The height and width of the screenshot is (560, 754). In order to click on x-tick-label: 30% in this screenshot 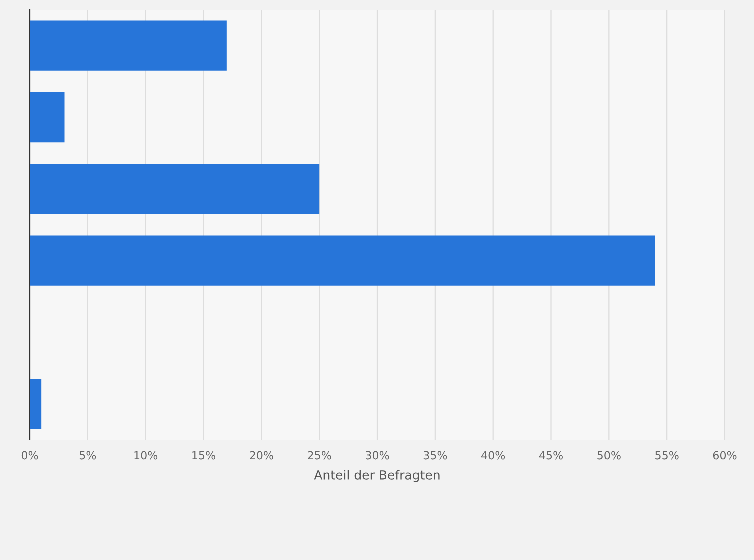, I will do `click(378, 455)`.